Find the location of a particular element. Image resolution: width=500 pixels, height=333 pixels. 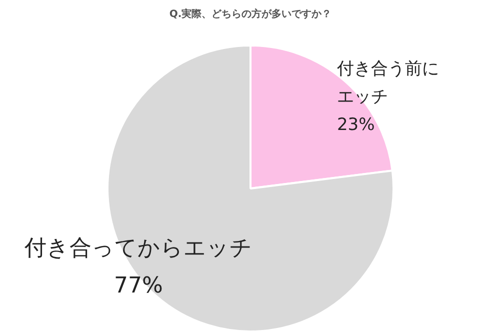

slice-label: 付き合う前にエッチ is located at coordinates (387, 83).